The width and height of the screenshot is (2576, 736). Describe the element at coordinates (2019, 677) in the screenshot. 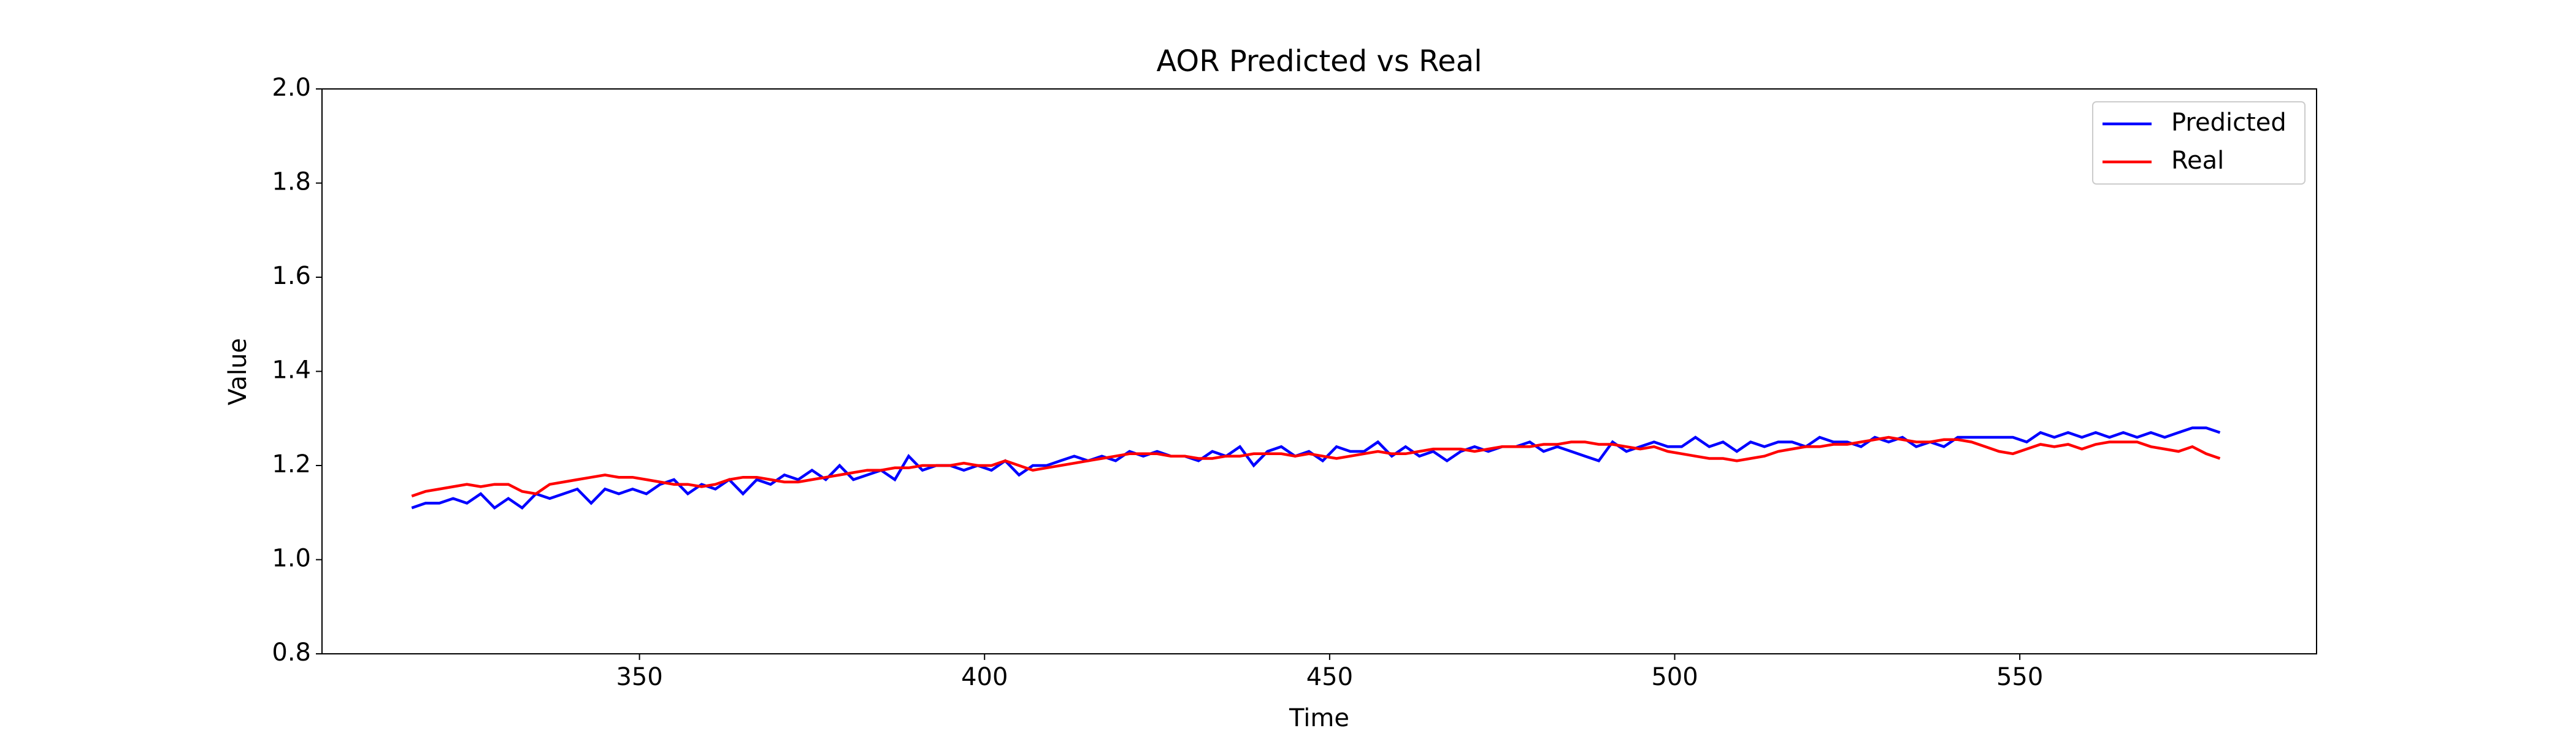

I see `x-tick-label: 550` at that location.